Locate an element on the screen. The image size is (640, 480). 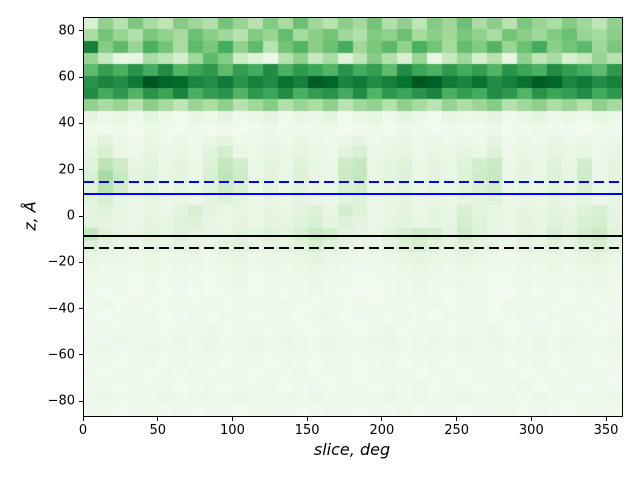
x-tick-label: 250 is located at coordinates (457, 430).